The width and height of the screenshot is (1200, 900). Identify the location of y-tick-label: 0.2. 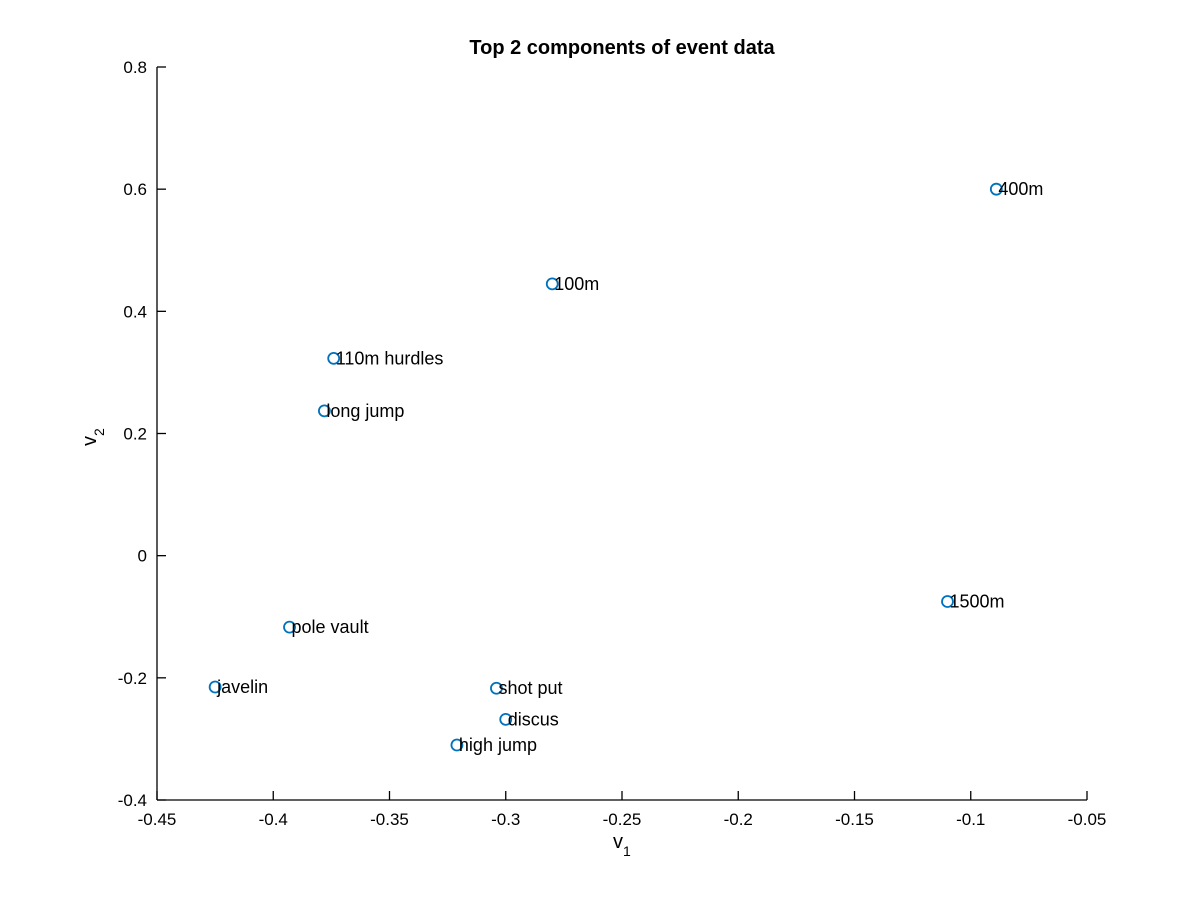
(135, 434).